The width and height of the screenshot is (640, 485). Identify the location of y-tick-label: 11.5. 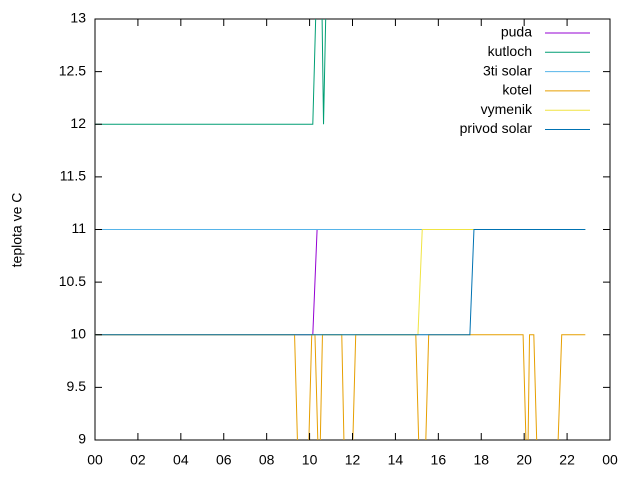
(73, 176).